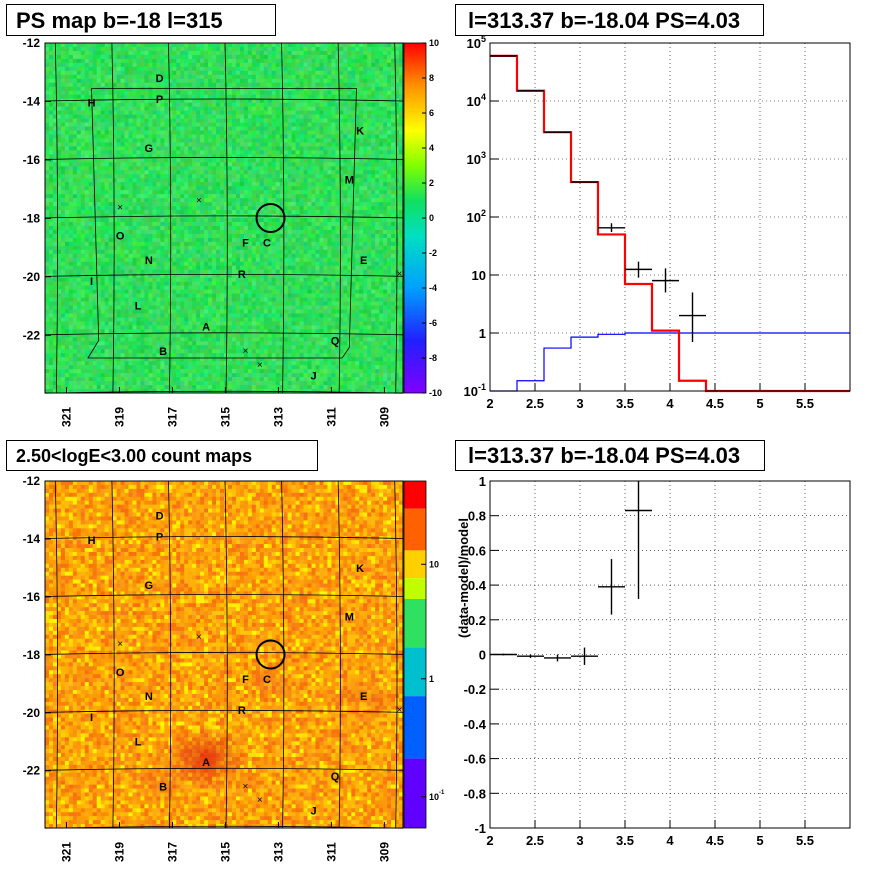  What do you see at coordinates (475, 759) in the screenshot?
I see `y-tick-label: -0.6` at bounding box center [475, 759].